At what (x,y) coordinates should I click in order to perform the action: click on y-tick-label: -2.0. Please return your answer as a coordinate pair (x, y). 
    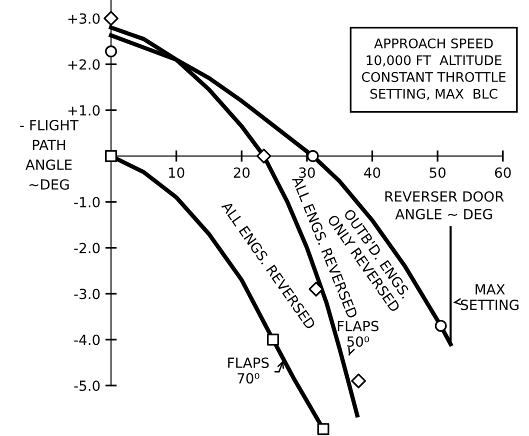
    Looking at the image, I should click on (87, 248).